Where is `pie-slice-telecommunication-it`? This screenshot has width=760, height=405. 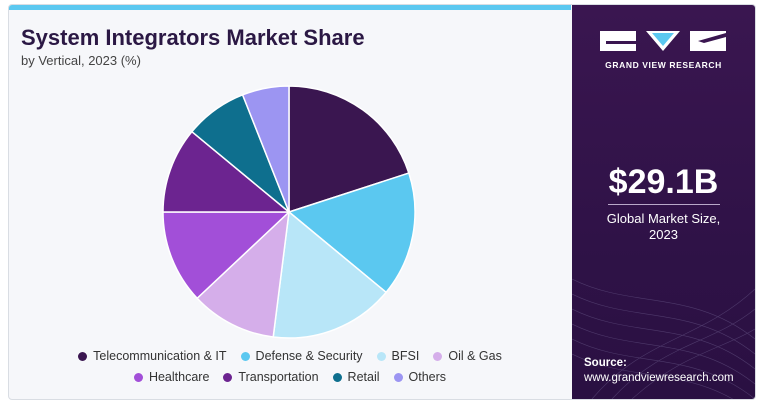 pie-slice-telecommunication-it is located at coordinates (349, 149).